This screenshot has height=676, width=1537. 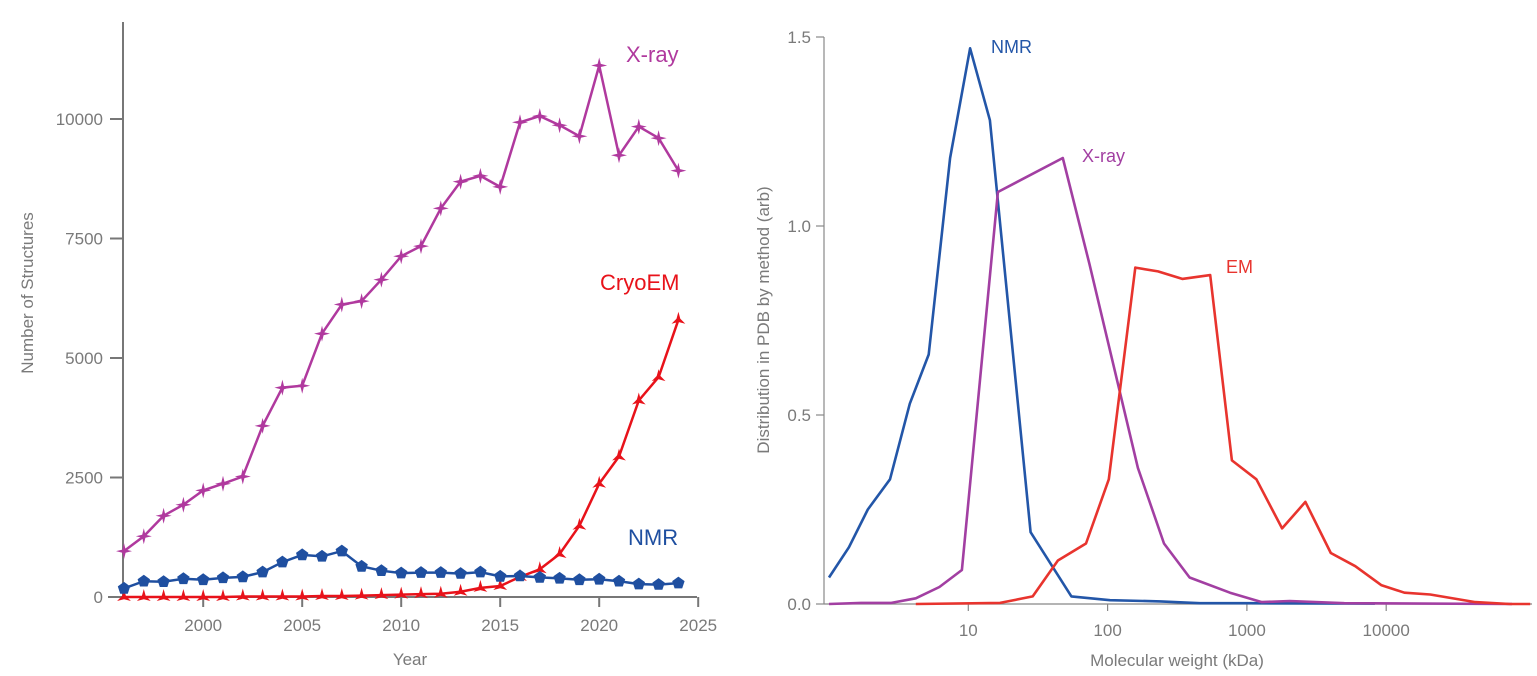 I want to click on x-tick-label: 10000, so click(x=1386, y=630).